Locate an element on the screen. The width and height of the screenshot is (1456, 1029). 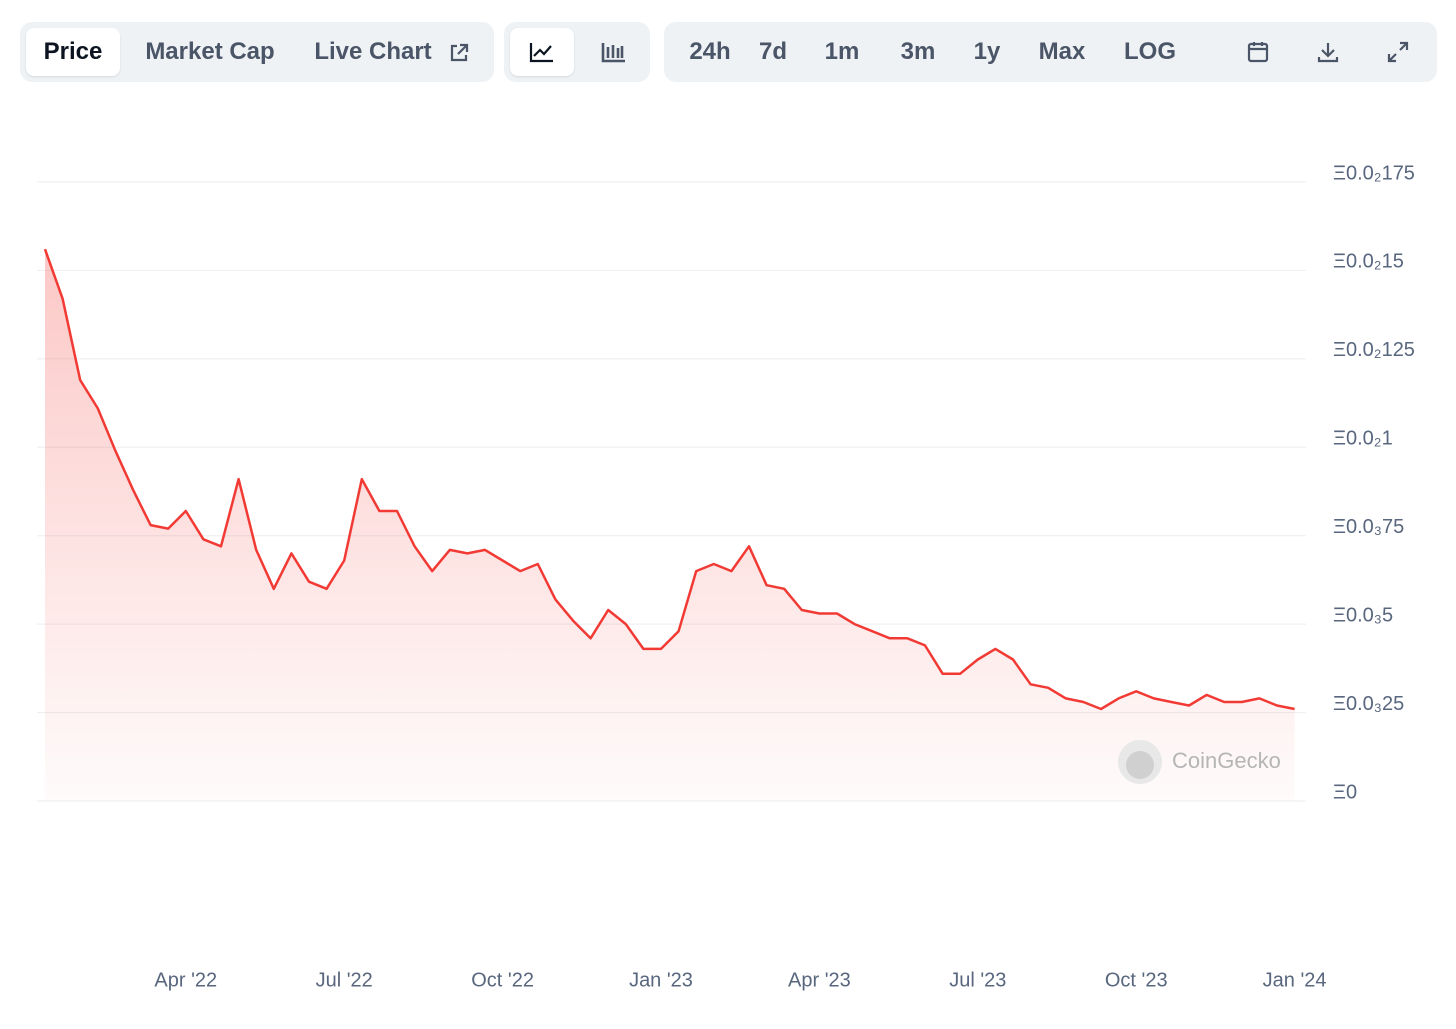
x-tick-label: Apr '22 is located at coordinates (185, 980).